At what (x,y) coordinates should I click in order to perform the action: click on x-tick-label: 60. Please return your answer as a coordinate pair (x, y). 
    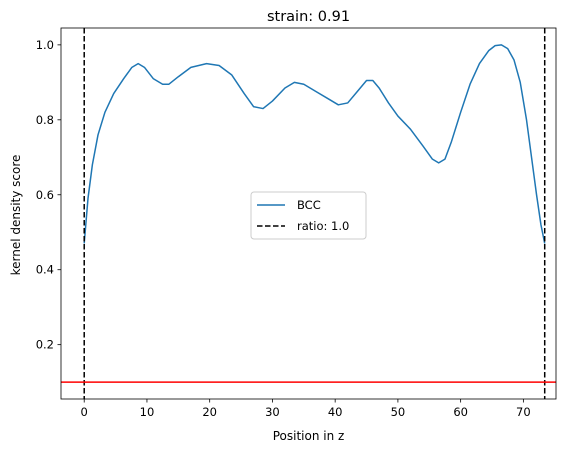
    Looking at the image, I should click on (460, 412).